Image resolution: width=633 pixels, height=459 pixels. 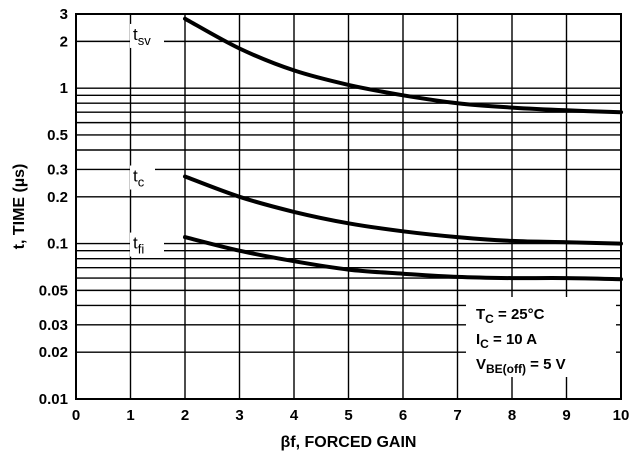 I want to click on x-axis-title: βf, FORCED GAIN, so click(x=349, y=442).